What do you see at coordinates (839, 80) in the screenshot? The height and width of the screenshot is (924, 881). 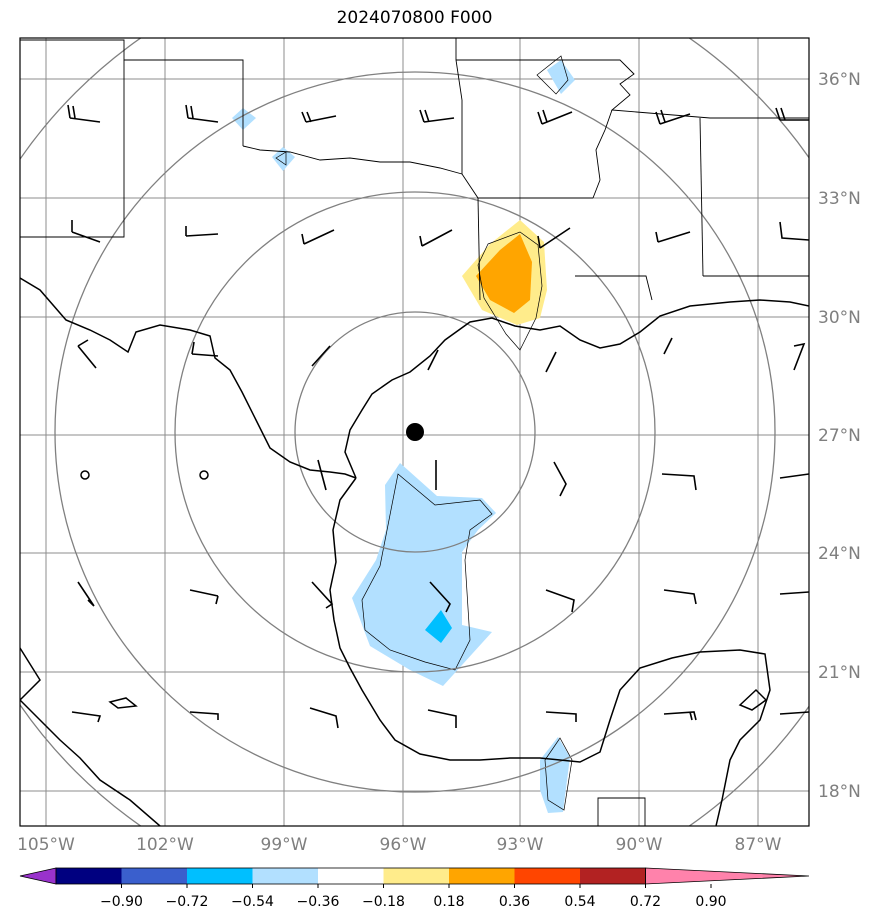 I see `lat-label-36: 36°N` at bounding box center [839, 80].